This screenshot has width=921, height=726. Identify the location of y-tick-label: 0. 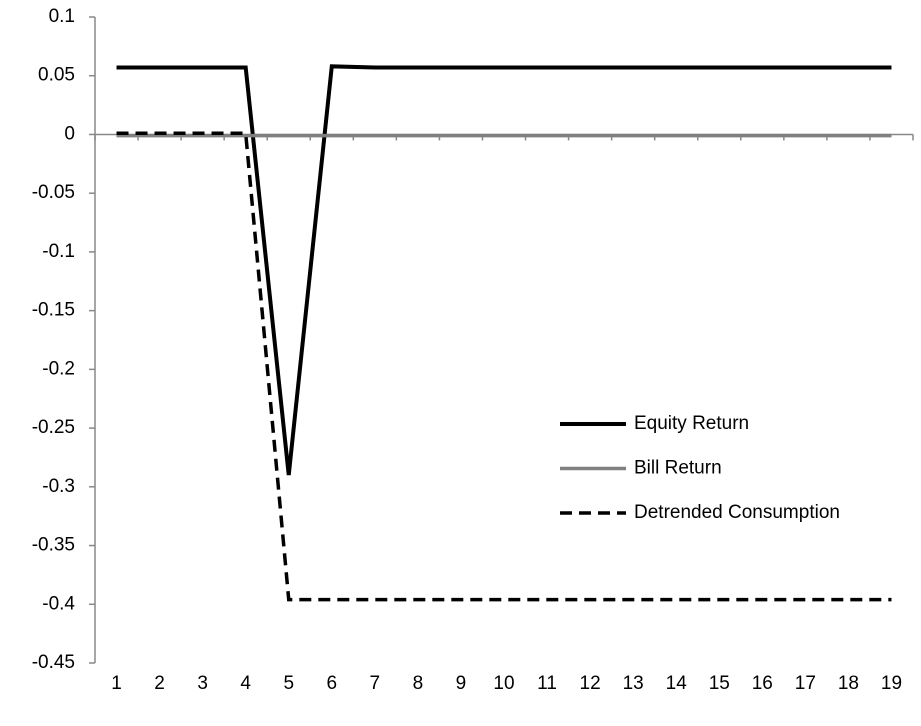
(69, 133).